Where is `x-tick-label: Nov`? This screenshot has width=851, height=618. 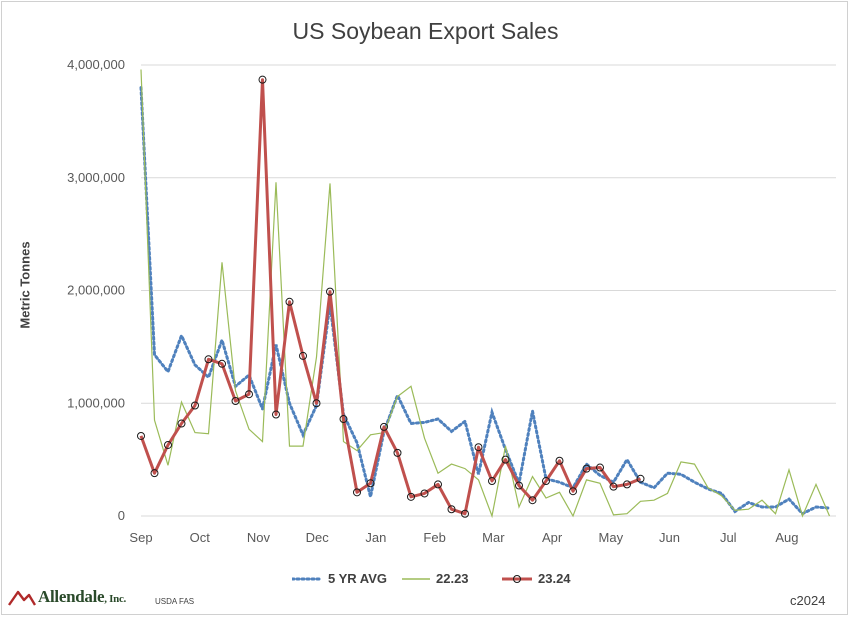
x-tick-label: Nov is located at coordinates (259, 537).